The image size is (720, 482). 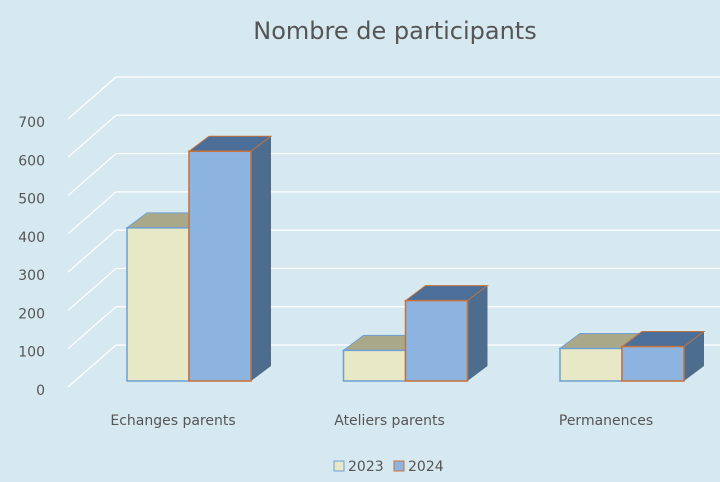 I want to click on y-tick-label: 0, so click(x=40, y=391).